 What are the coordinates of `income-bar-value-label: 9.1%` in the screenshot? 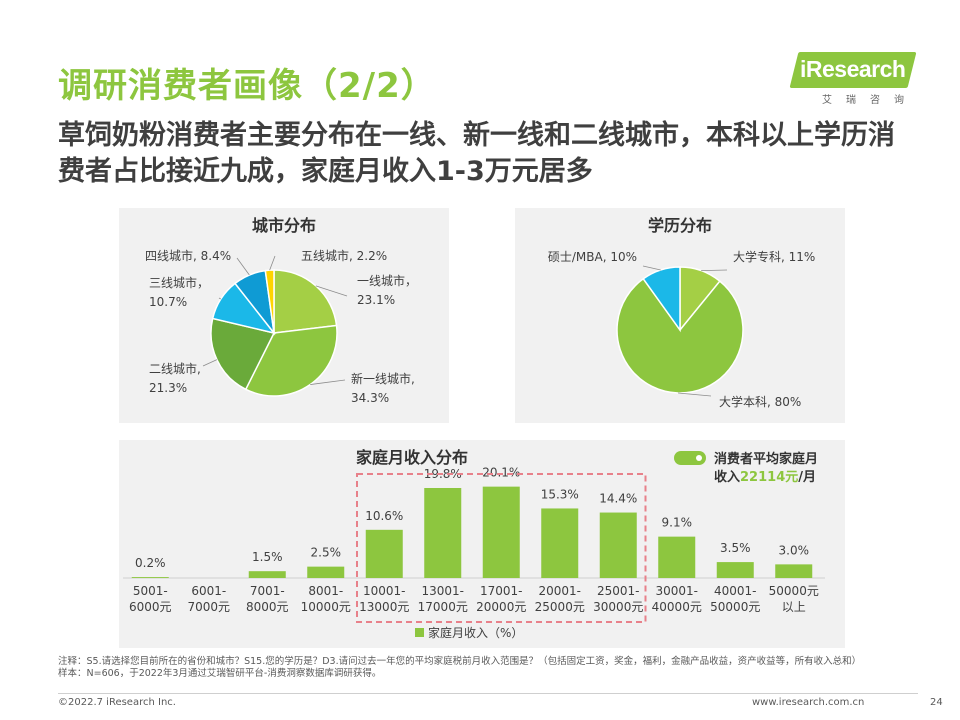 It's located at (677, 523).